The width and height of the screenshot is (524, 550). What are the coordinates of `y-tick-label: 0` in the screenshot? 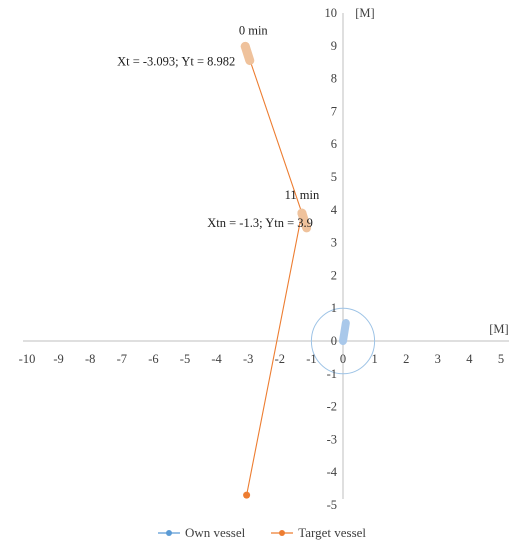 It's located at (334, 341).